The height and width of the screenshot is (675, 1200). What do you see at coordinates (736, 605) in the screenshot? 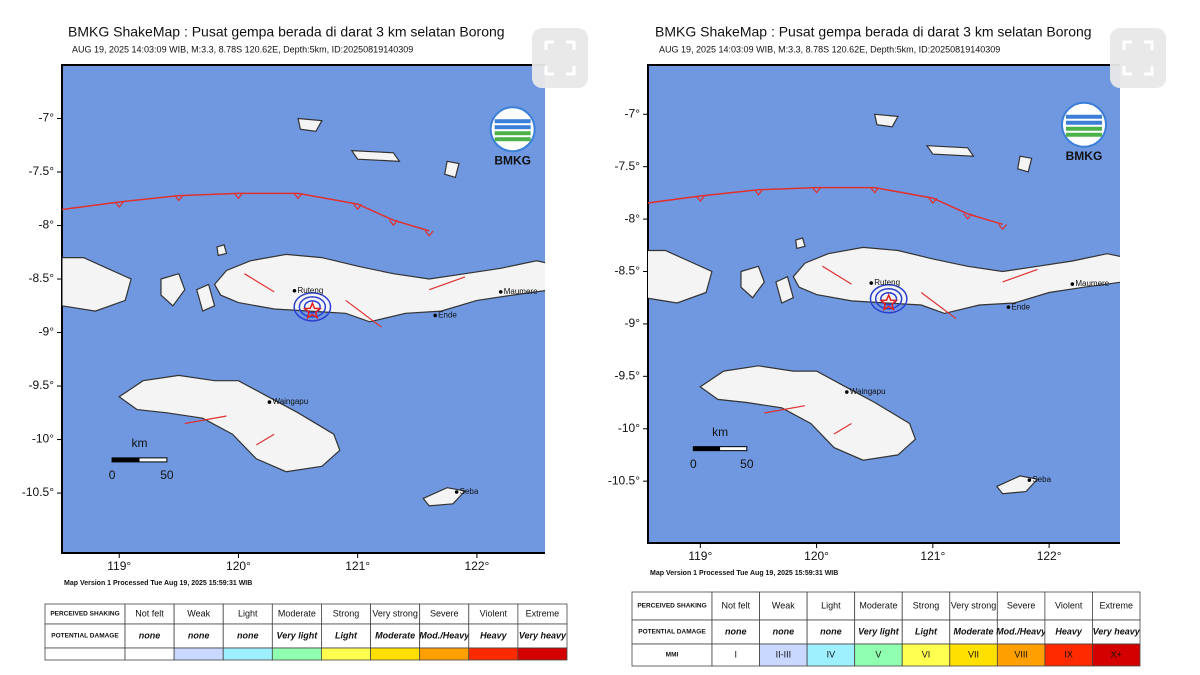
I see `legend-cell-text: Not felt` at bounding box center [736, 605].